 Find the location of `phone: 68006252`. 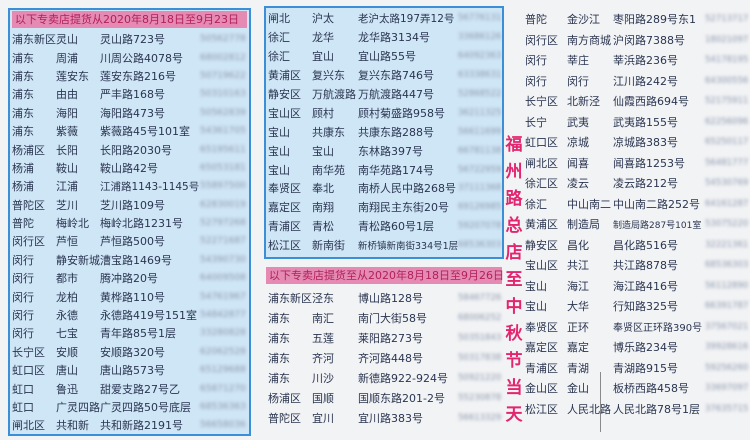

phone: 68006252 is located at coordinates (480, 318).